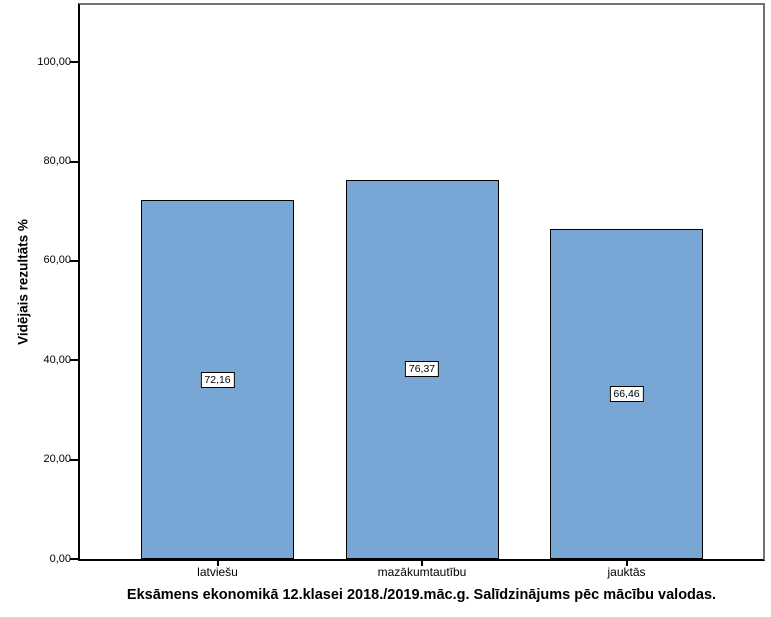 Image resolution: width=771 pixels, height=617 pixels. What do you see at coordinates (57, 459) in the screenshot?
I see `y-axis-tick-label: 20,00` at bounding box center [57, 459].